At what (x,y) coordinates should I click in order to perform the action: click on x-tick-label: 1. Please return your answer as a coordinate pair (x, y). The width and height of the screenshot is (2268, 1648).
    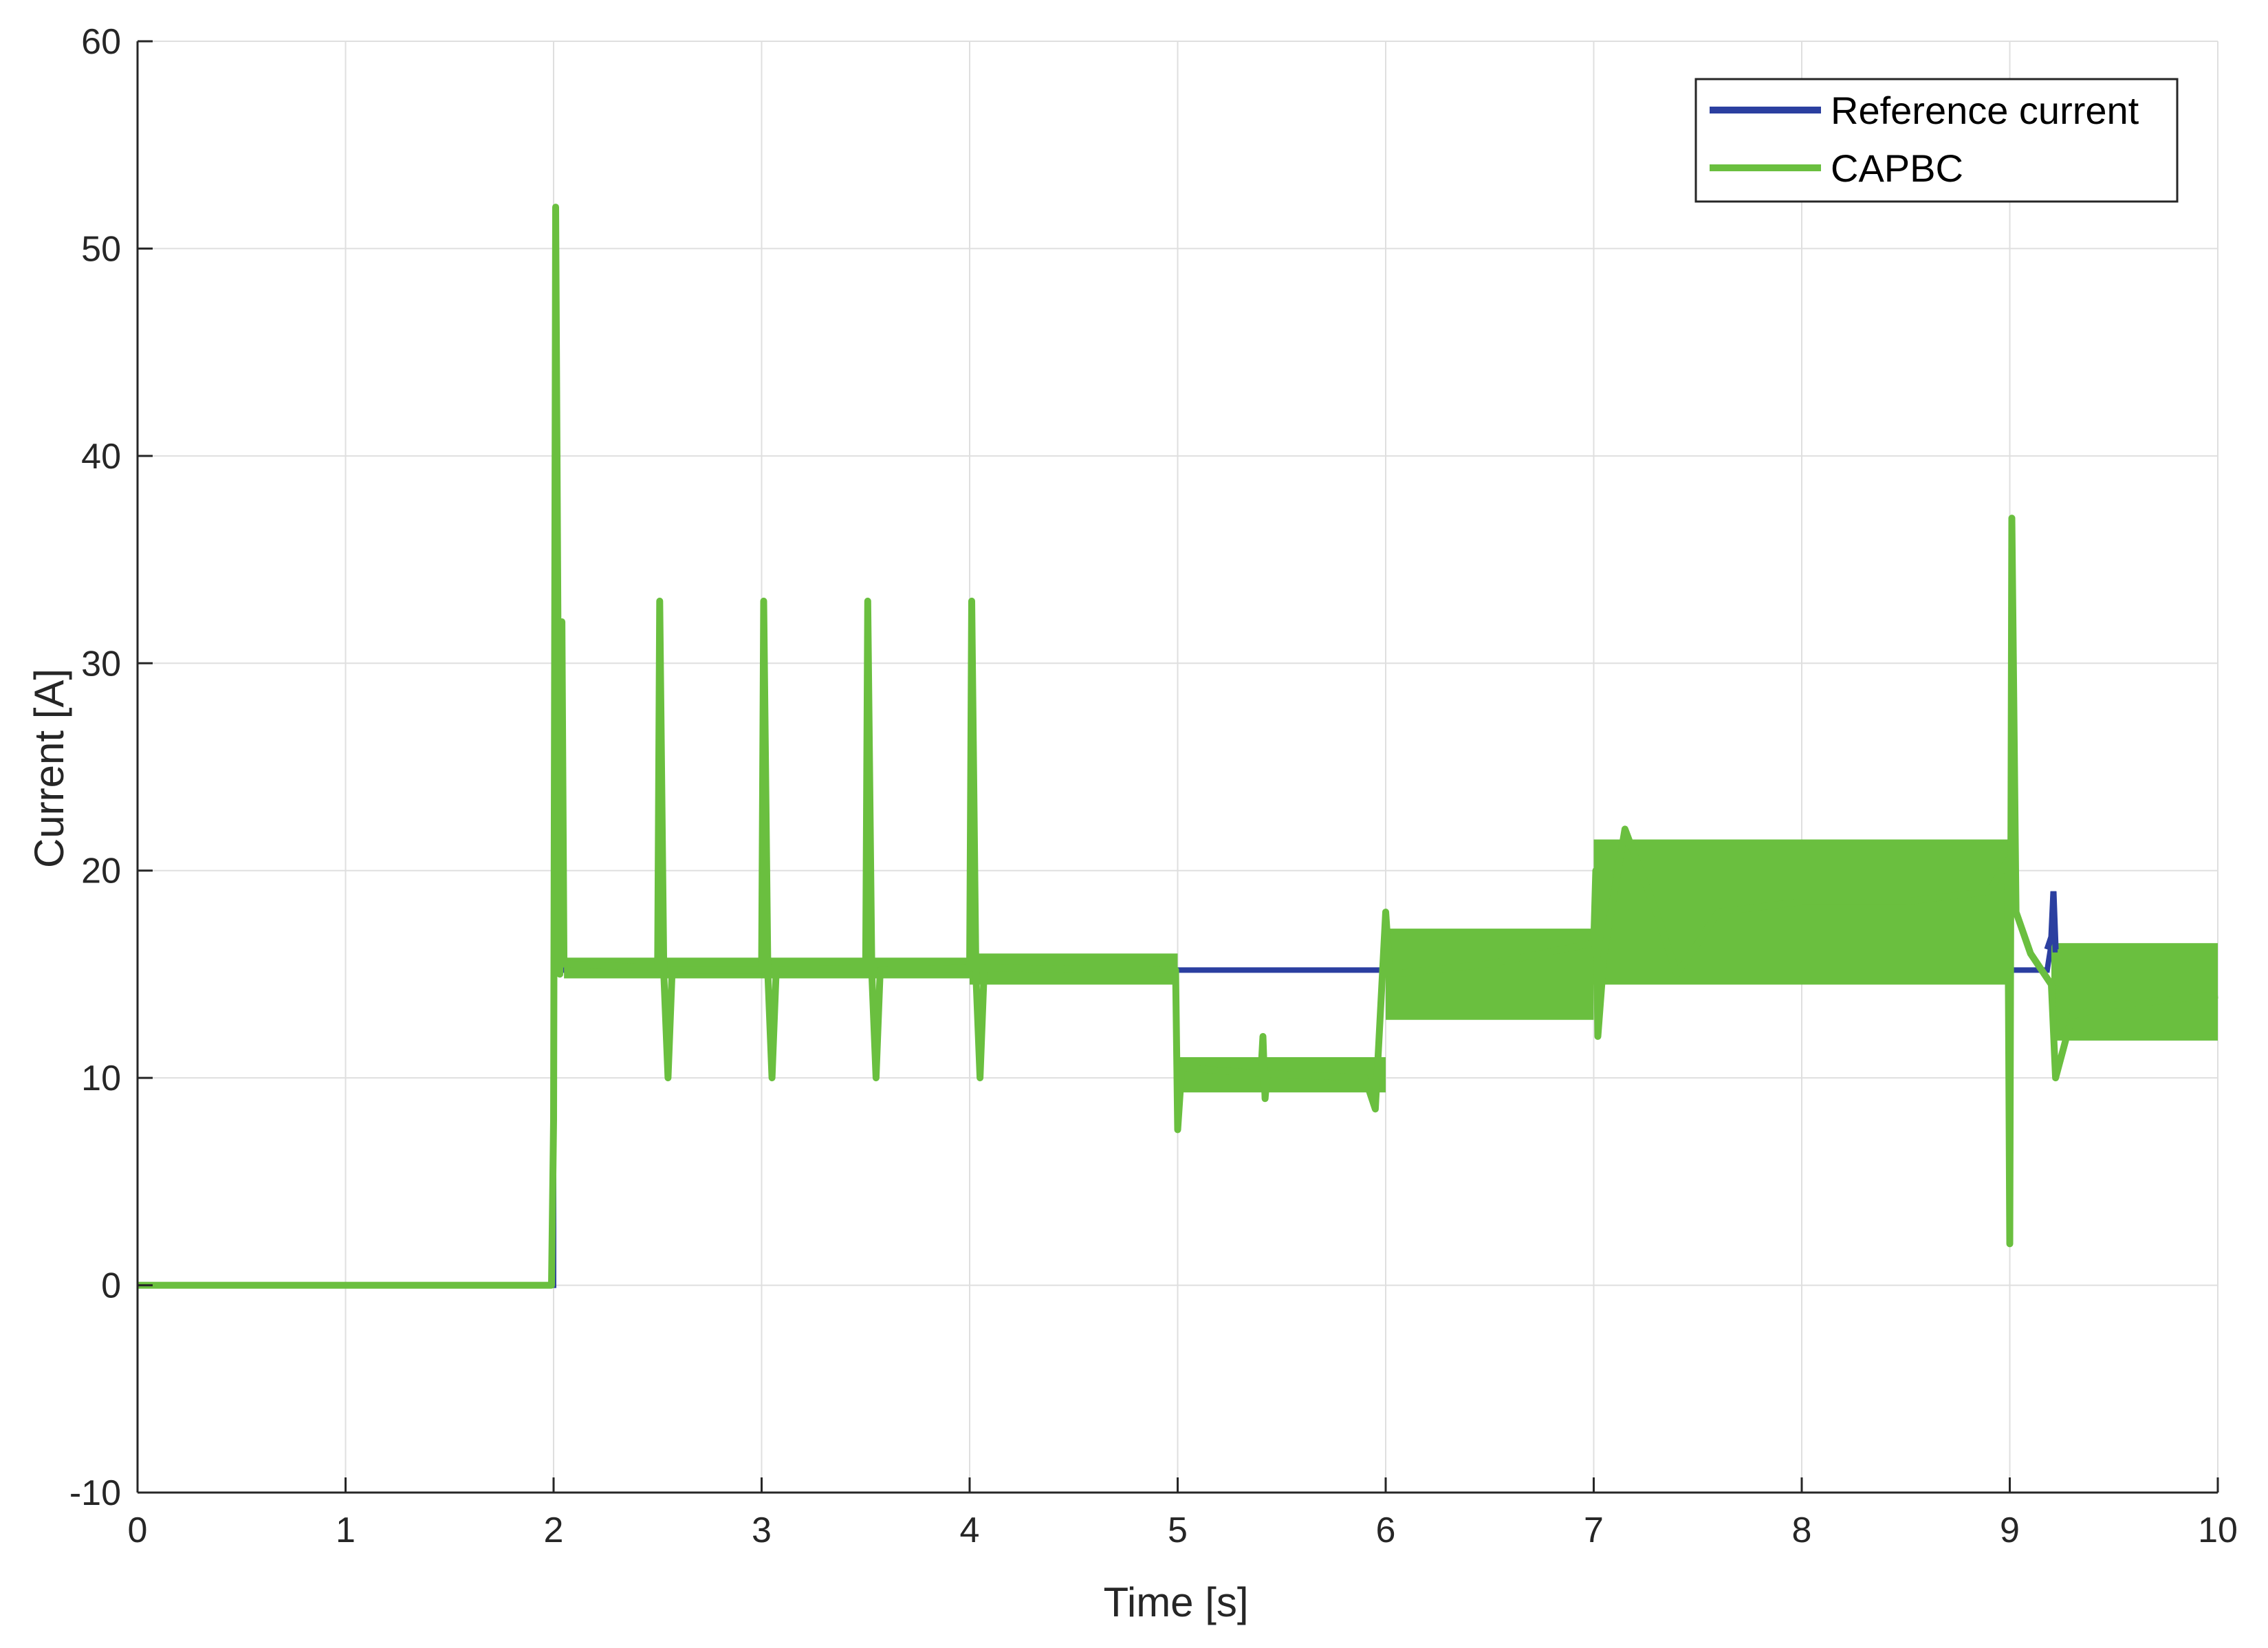
    Looking at the image, I should click on (346, 1530).